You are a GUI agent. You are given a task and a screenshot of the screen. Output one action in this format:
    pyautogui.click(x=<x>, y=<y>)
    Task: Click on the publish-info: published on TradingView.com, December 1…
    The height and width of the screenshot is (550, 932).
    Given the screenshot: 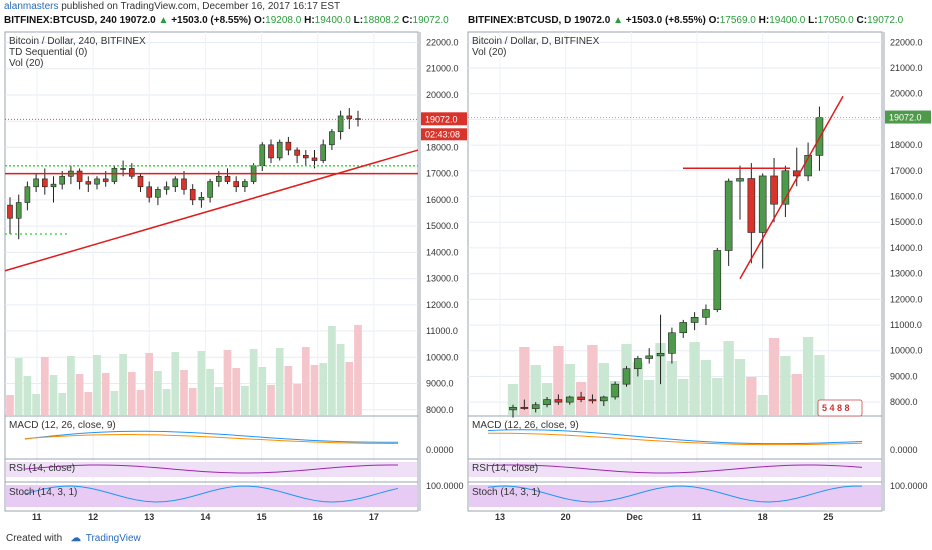 What is the action you would take?
    pyautogui.click(x=201, y=6)
    